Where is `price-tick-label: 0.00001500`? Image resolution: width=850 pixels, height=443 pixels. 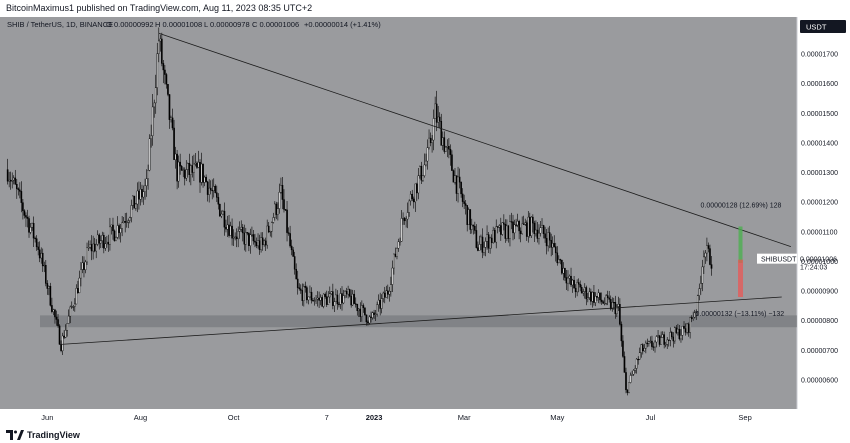 price-tick-label: 0.00001500 is located at coordinates (819, 114).